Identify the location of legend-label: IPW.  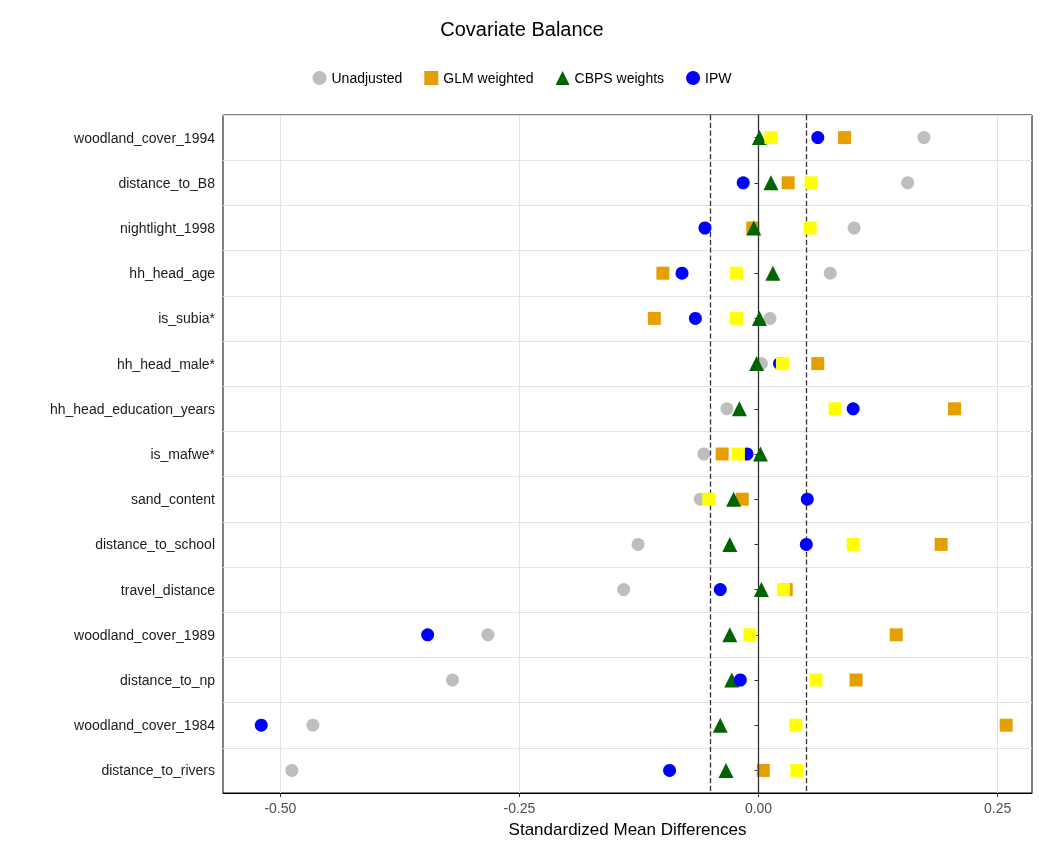
(719, 78).